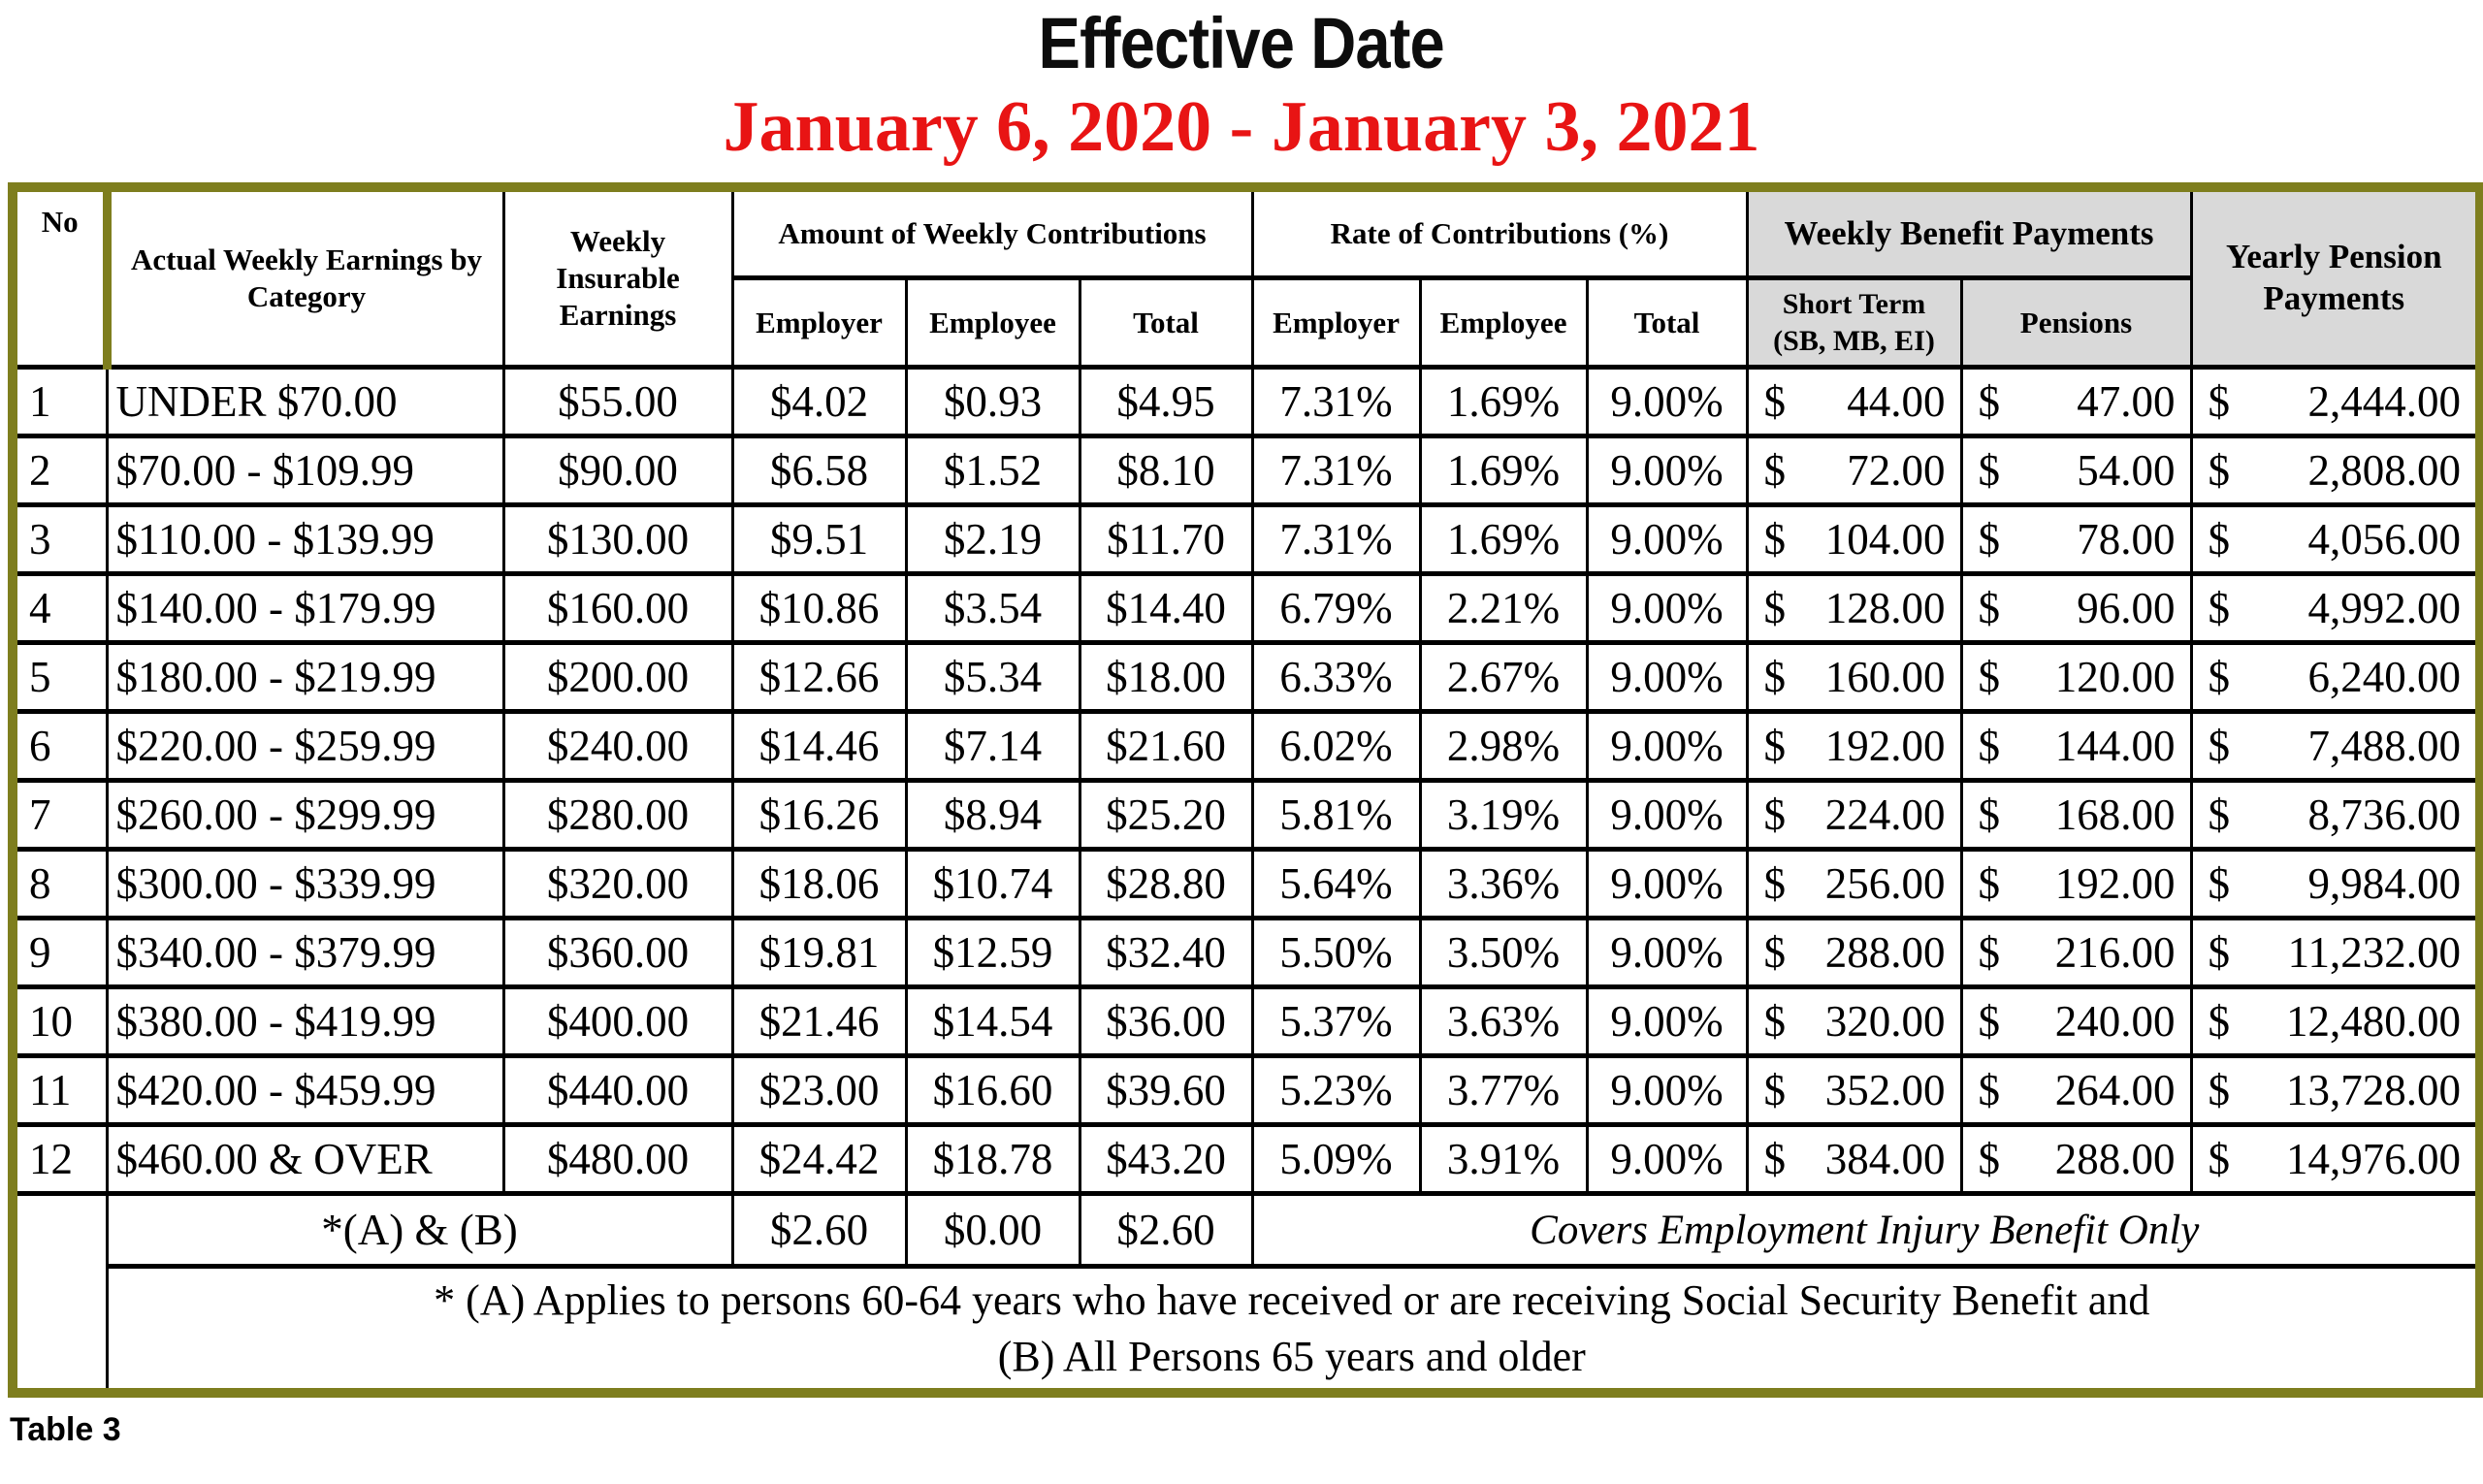 Image resolution: width=2483 pixels, height=1484 pixels. What do you see at coordinates (617, 953) in the screenshot?
I see `cell-weekly-insurable-earnings: $360.00` at bounding box center [617, 953].